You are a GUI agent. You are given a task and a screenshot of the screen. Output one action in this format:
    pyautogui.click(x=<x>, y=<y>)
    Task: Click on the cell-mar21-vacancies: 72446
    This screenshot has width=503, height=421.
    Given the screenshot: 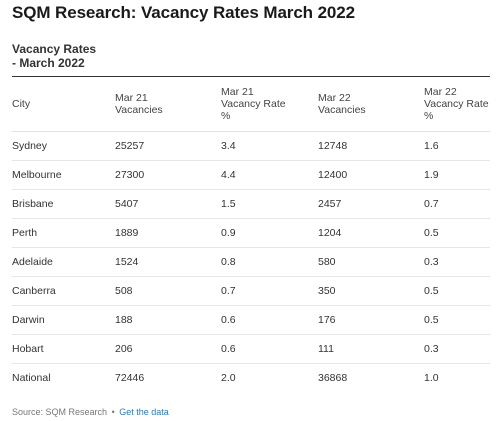 What is the action you would take?
    pyautogui.click(x=130, y=378)
    